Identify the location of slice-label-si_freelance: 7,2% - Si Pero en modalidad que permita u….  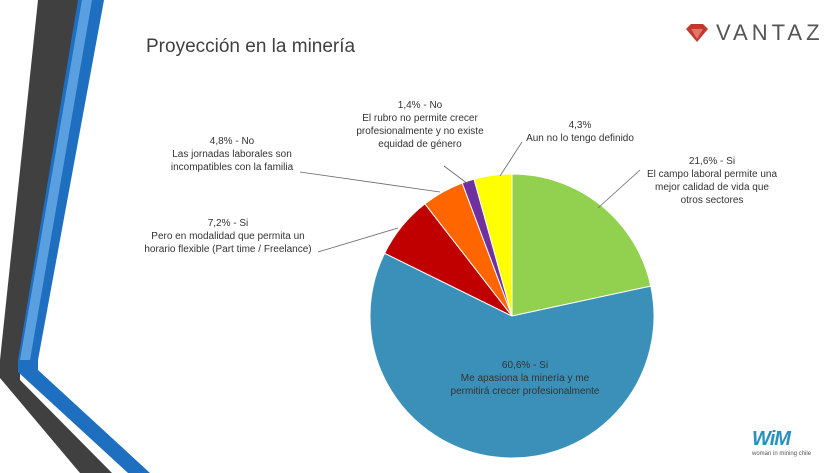
(227, 236).